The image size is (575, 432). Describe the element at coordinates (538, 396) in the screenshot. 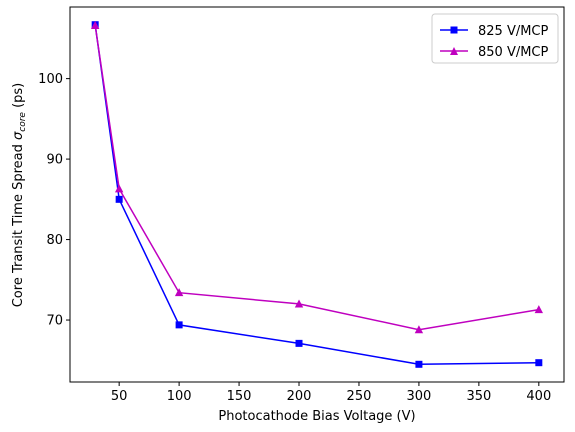

I see `x-tick-label: 400` at that location.